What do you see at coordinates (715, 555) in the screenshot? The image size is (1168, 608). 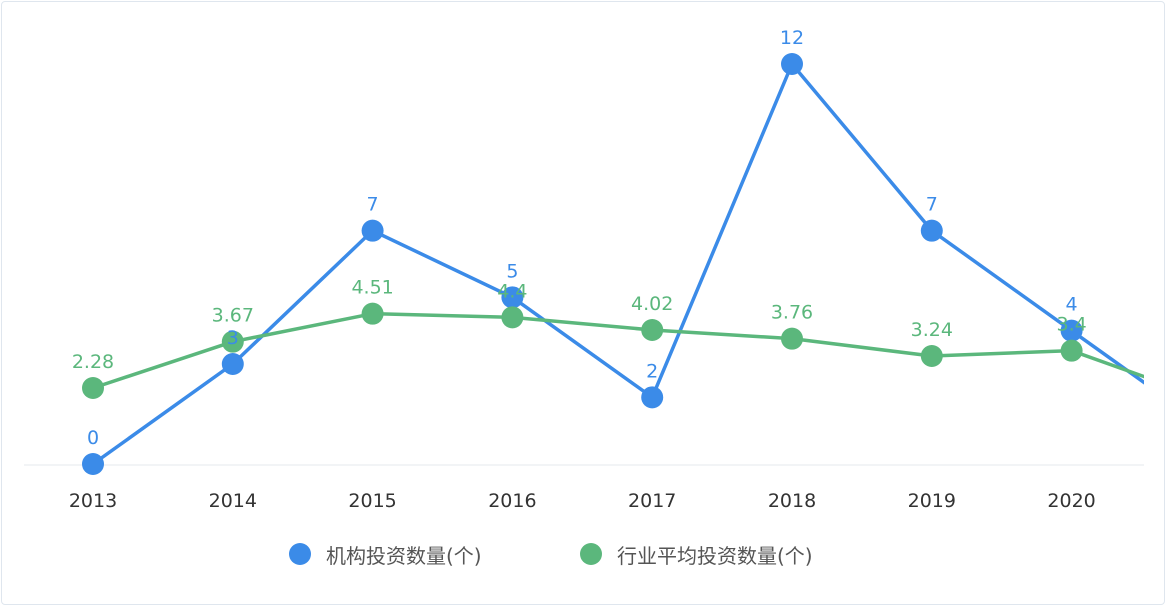 I see `legend-label: 行业平均投资数量(个)` at bounding box center [715, 555].